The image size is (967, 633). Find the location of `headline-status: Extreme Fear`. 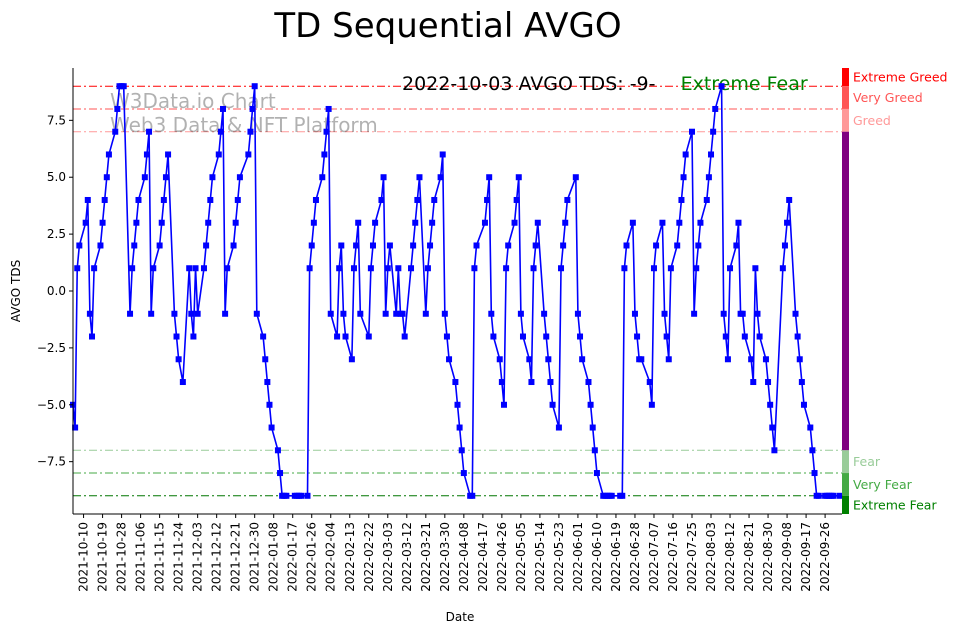

headline-status: Extreme Fear is located at coordinates (744, 84).